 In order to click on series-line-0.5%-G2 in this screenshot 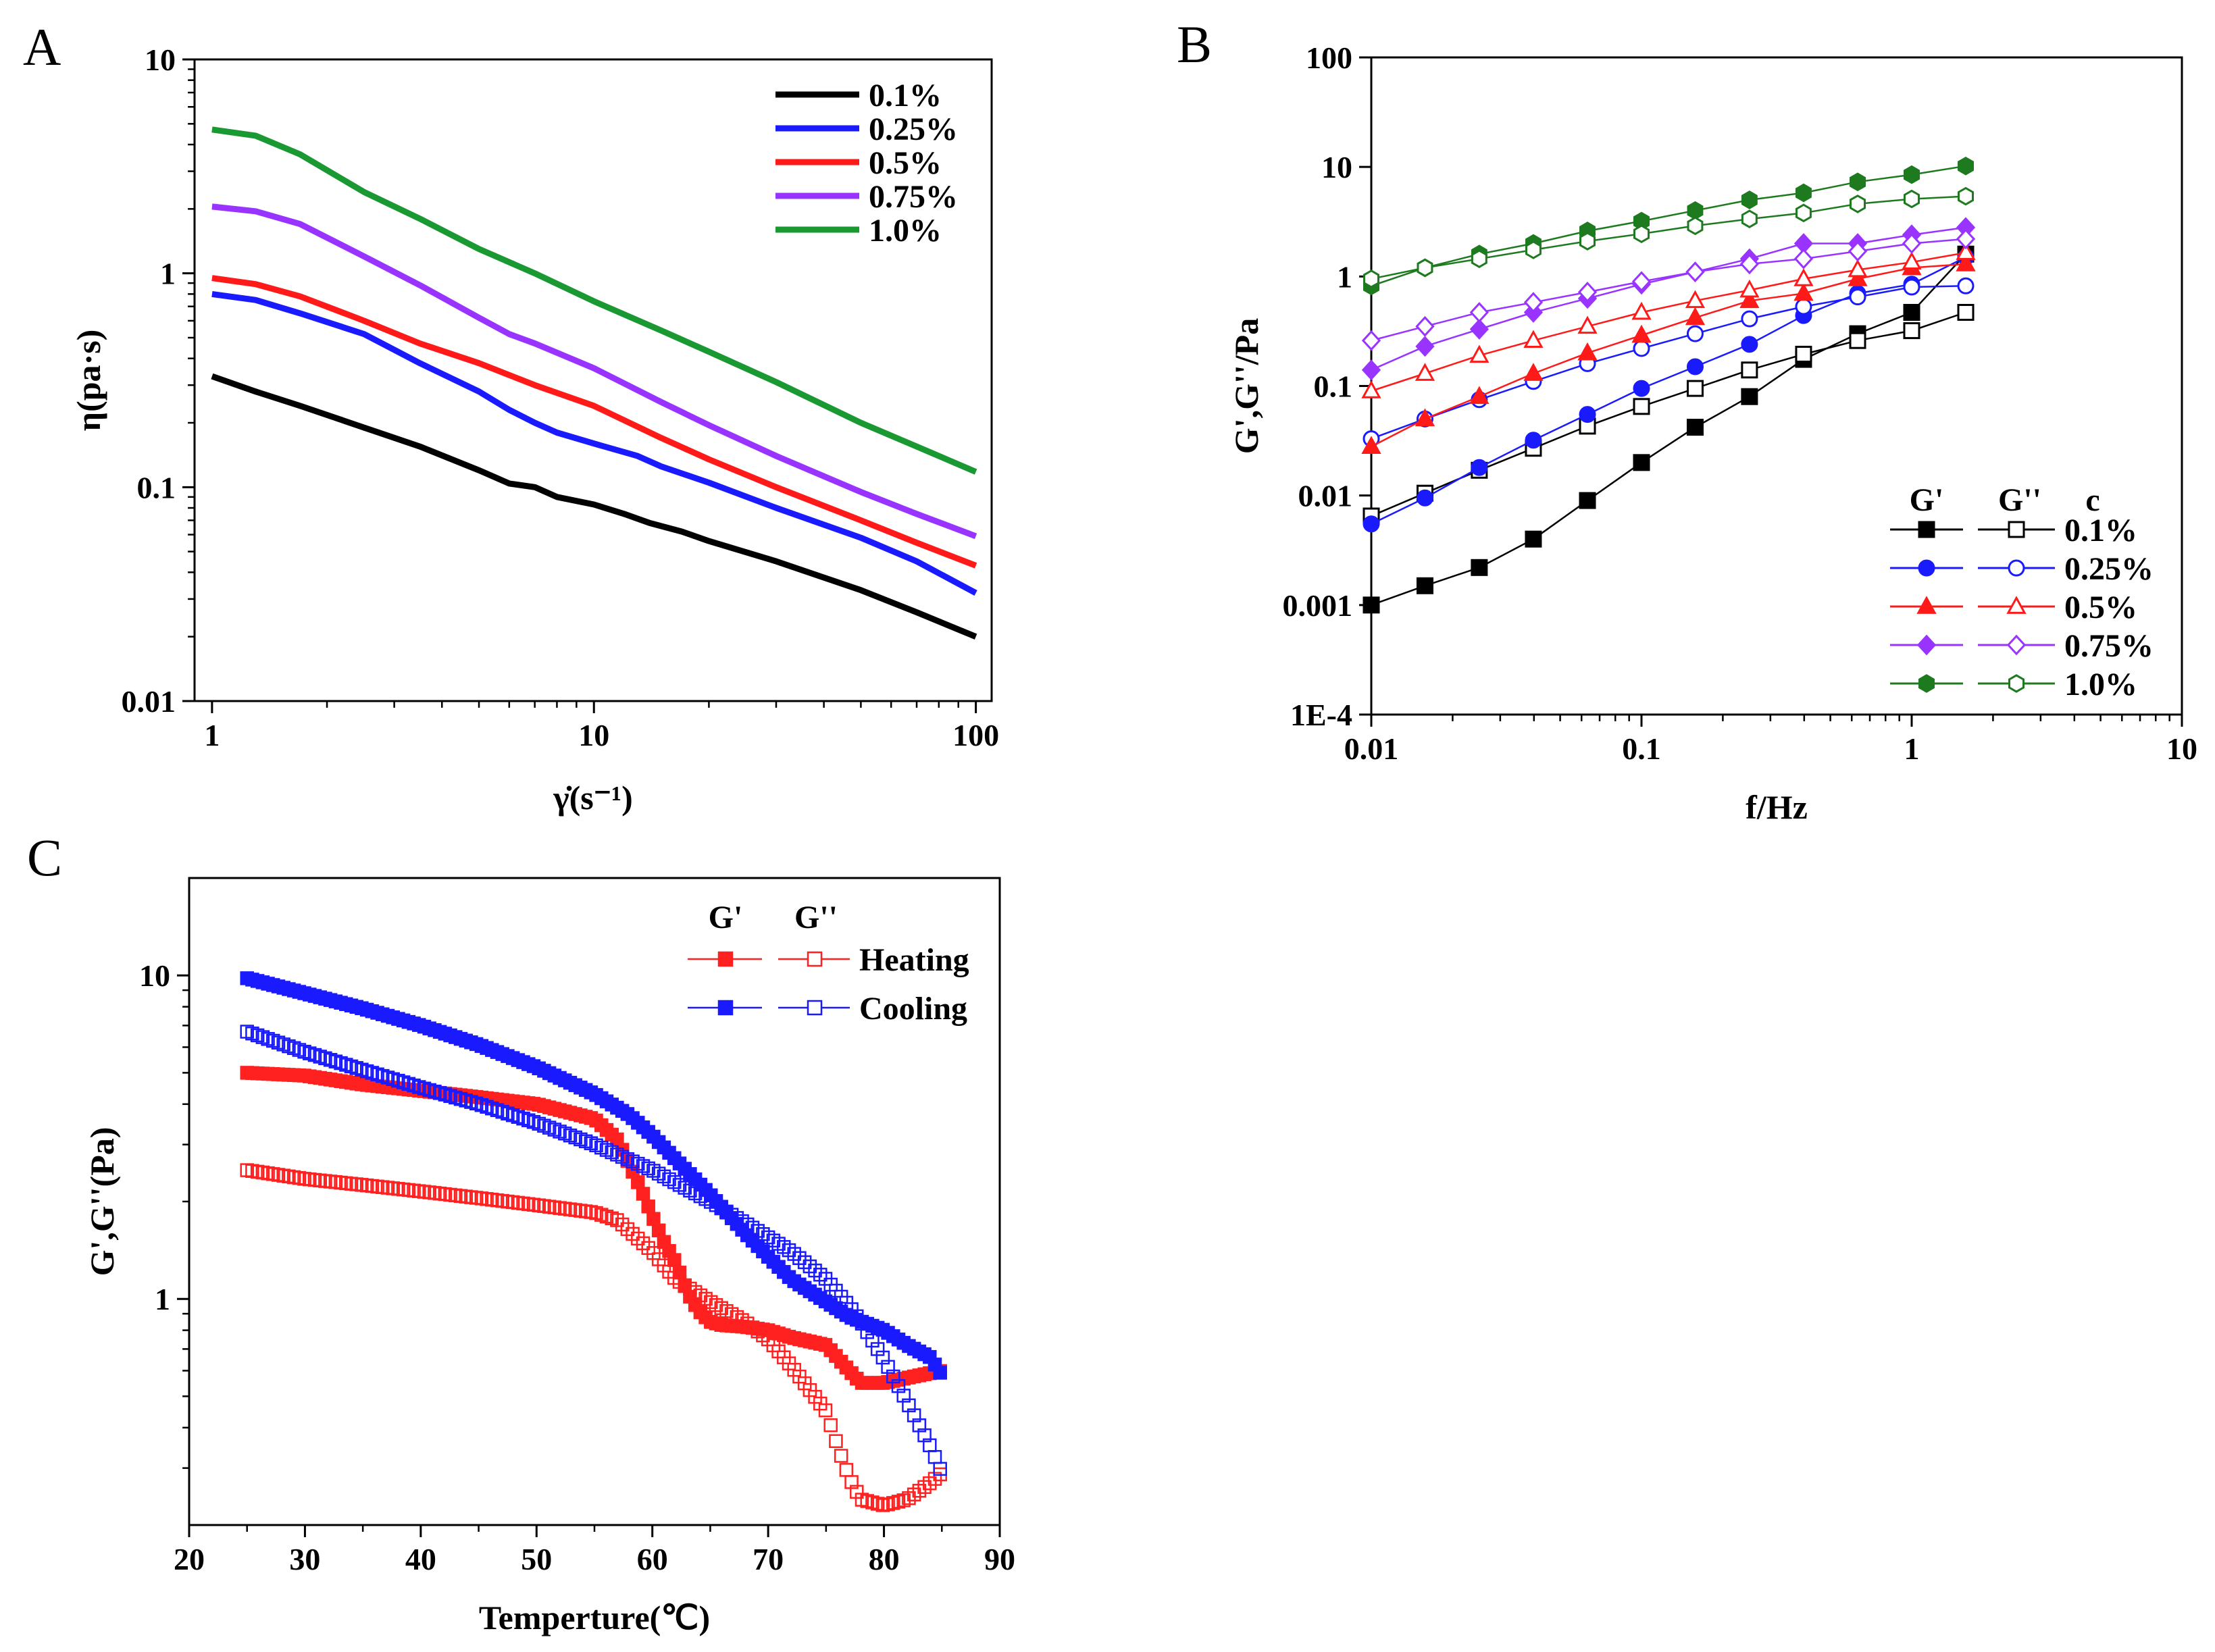, I will do `click(1669, 321)`.